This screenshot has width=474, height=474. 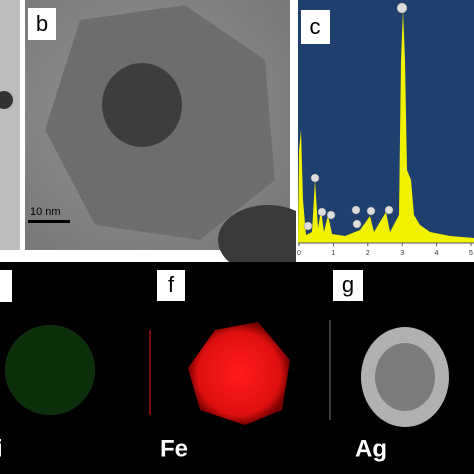 I want to click on panel-a, so click(x=10, y=125).